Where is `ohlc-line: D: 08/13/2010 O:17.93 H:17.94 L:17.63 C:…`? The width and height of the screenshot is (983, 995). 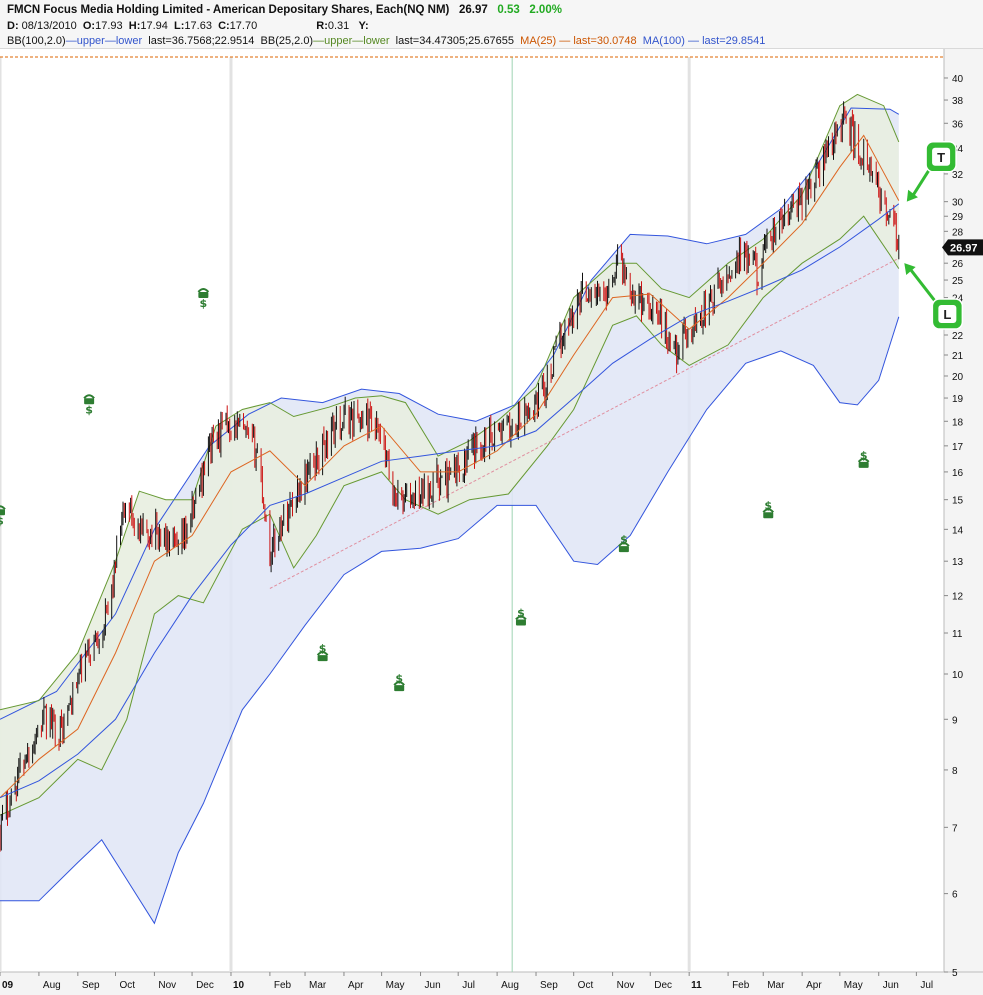 ohlc-line: D: 08/13/2010 O:17.93 H:17.94 L:17.63 C:… is located at coordinates (188, 26).